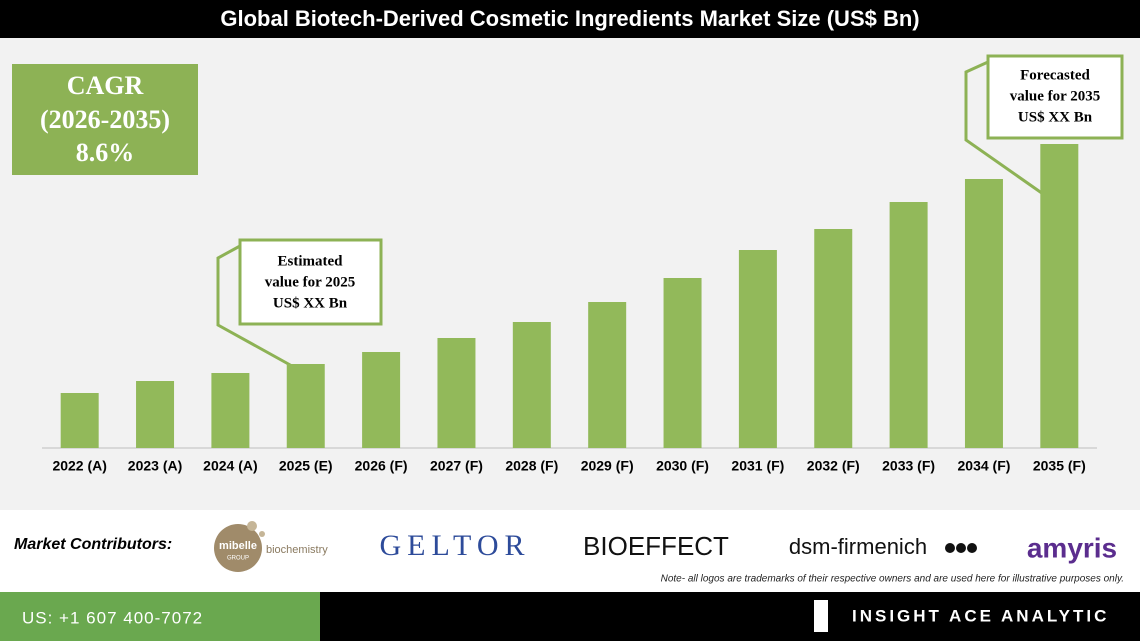 The image size is (1140, 641). Describe the element at coordinates (730, 616) in the screenshot. I see `footer-right` at that location.